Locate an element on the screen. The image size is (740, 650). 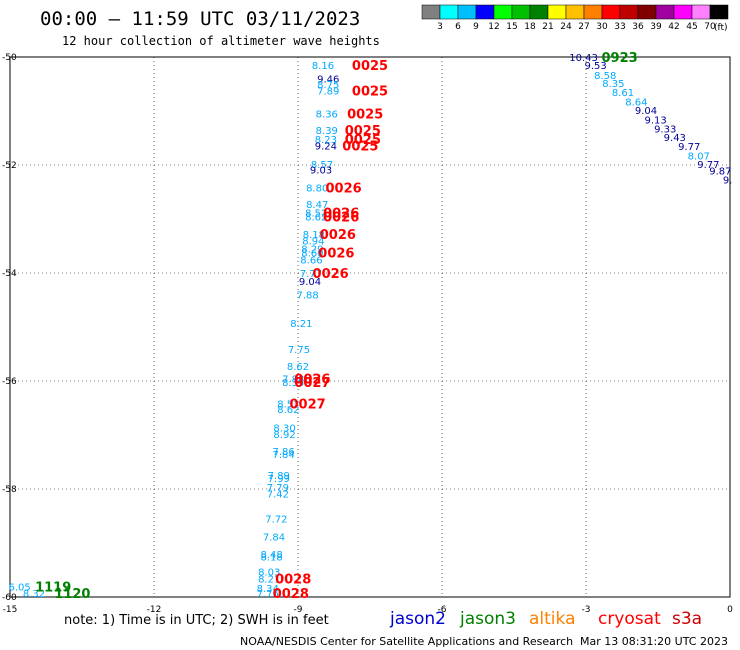
x-tick-label: 0 is located at coordinates (730, 610).